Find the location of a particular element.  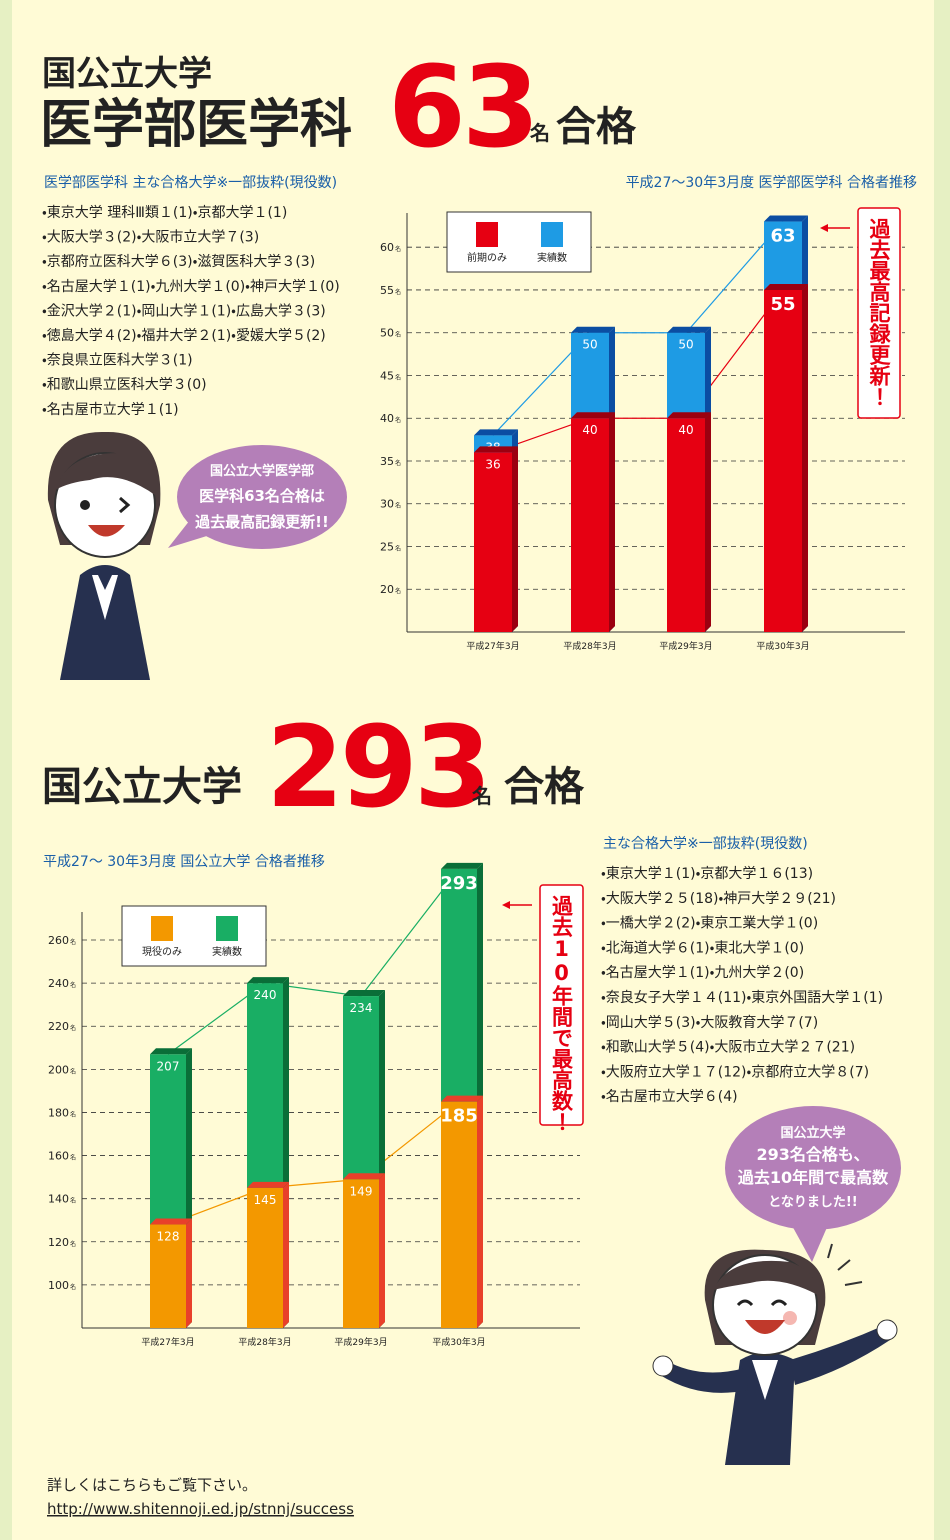

bubble-line: となりました!! is located at coordinates (812, 1202).